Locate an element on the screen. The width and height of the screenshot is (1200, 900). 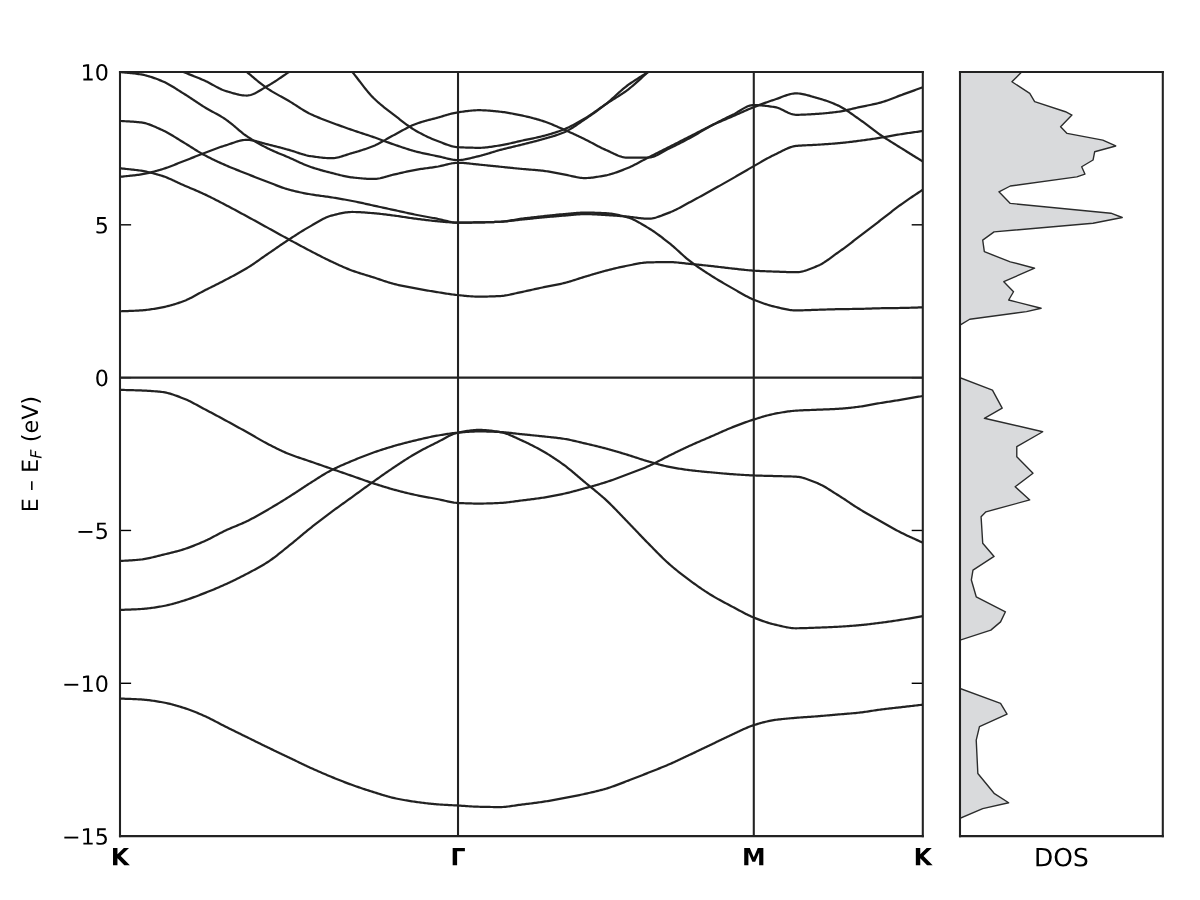
x-tick-label: Γ is located at coordinates (458, 856).